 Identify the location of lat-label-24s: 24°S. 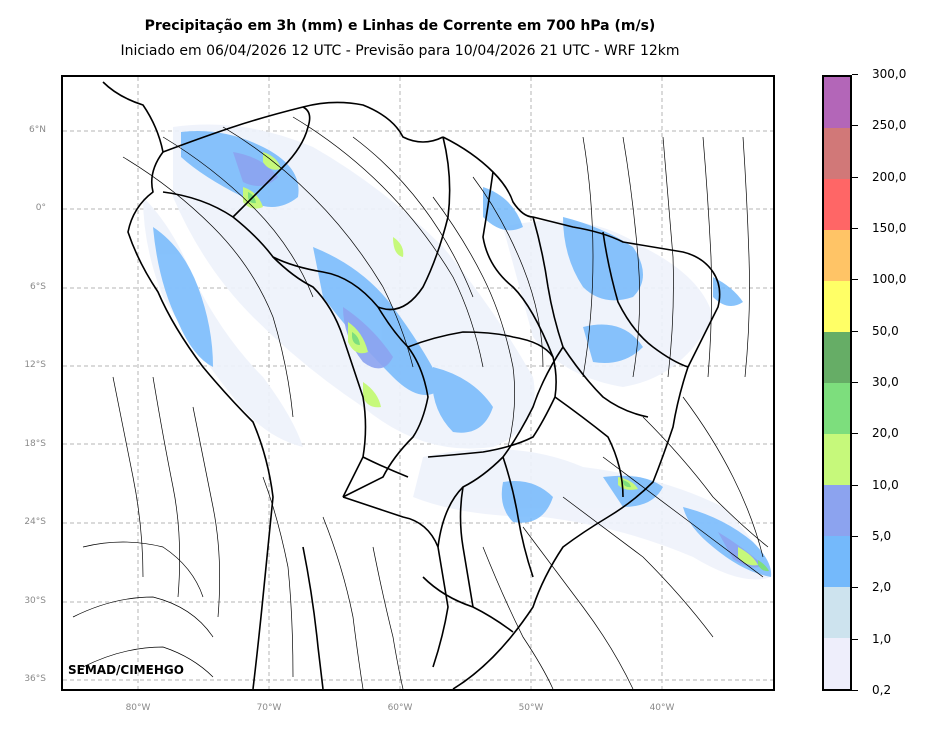
(35, 522).